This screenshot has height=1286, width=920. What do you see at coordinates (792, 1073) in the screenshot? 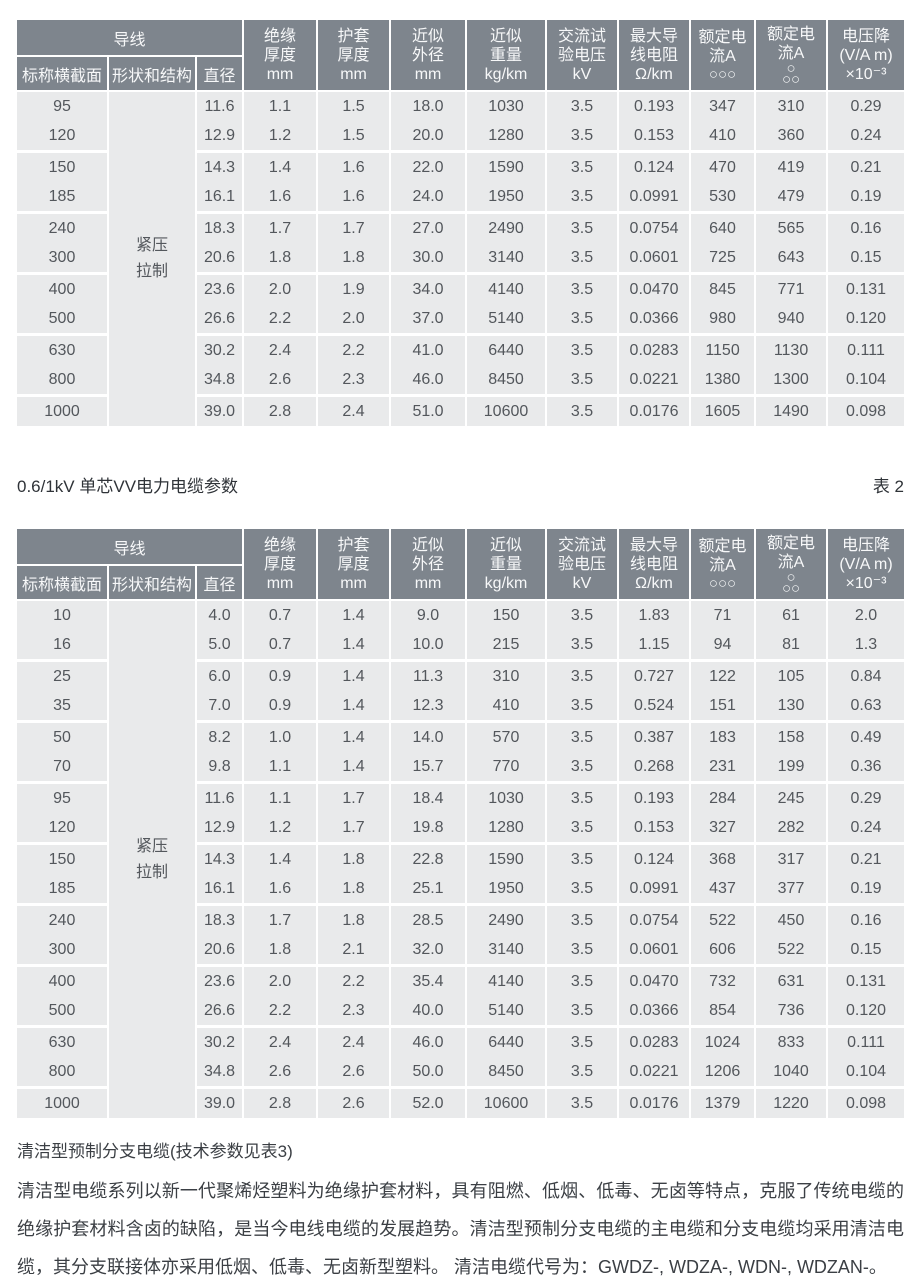
I see `table-cell: 1040` at bounding box center [792, 1073].